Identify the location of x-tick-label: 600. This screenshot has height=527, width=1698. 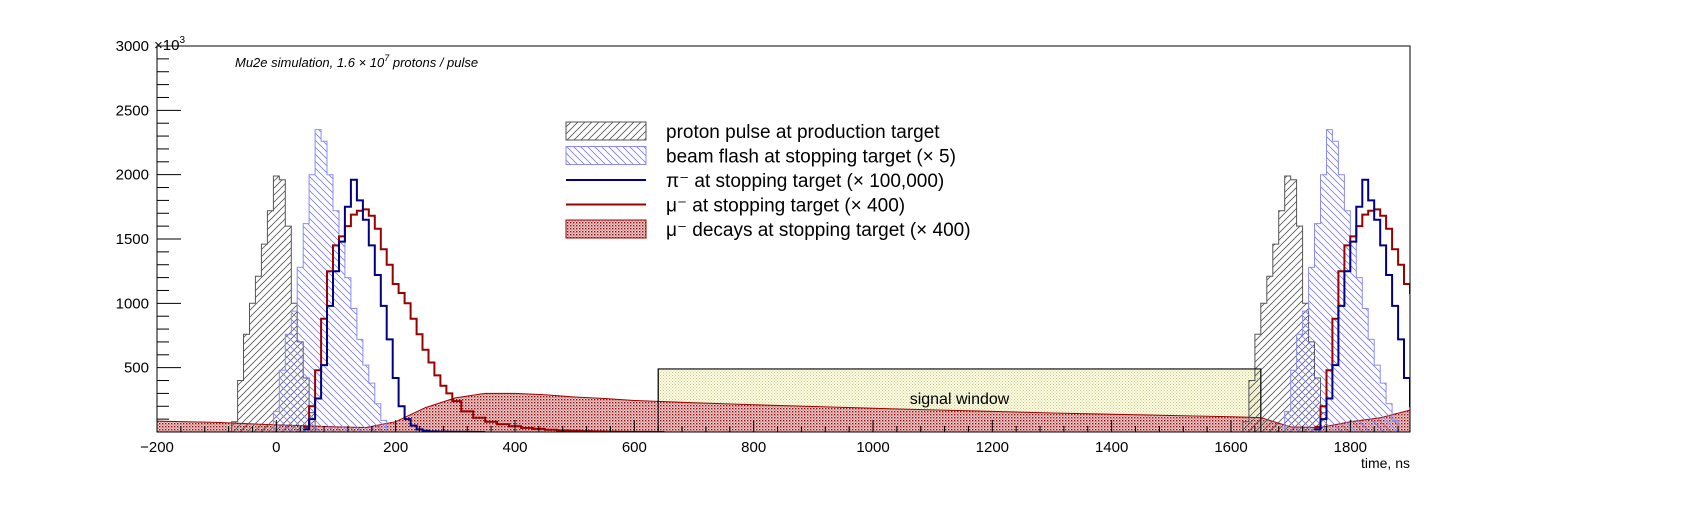
(634, 447).